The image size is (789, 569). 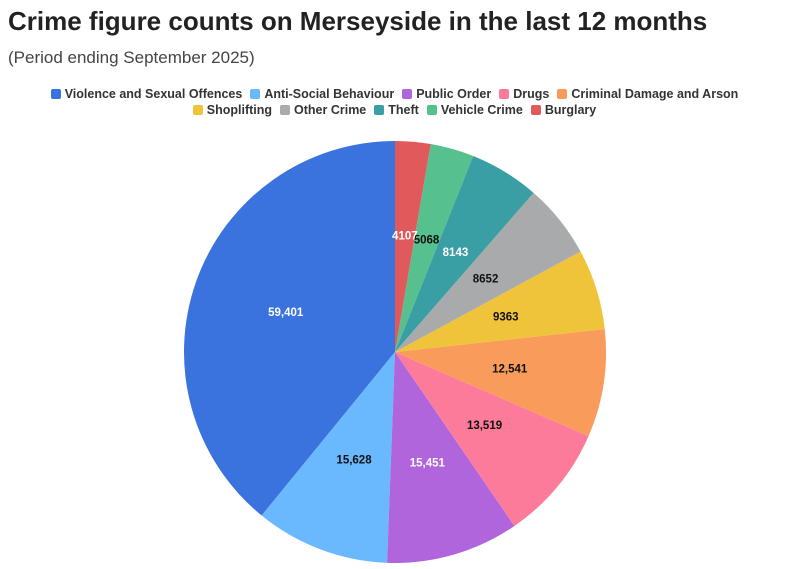 What do you see at coordinates (329, 94) in the screenshot?
I see `legend-label: Anti-Social Behaviour` at bounding box center [329, 94].